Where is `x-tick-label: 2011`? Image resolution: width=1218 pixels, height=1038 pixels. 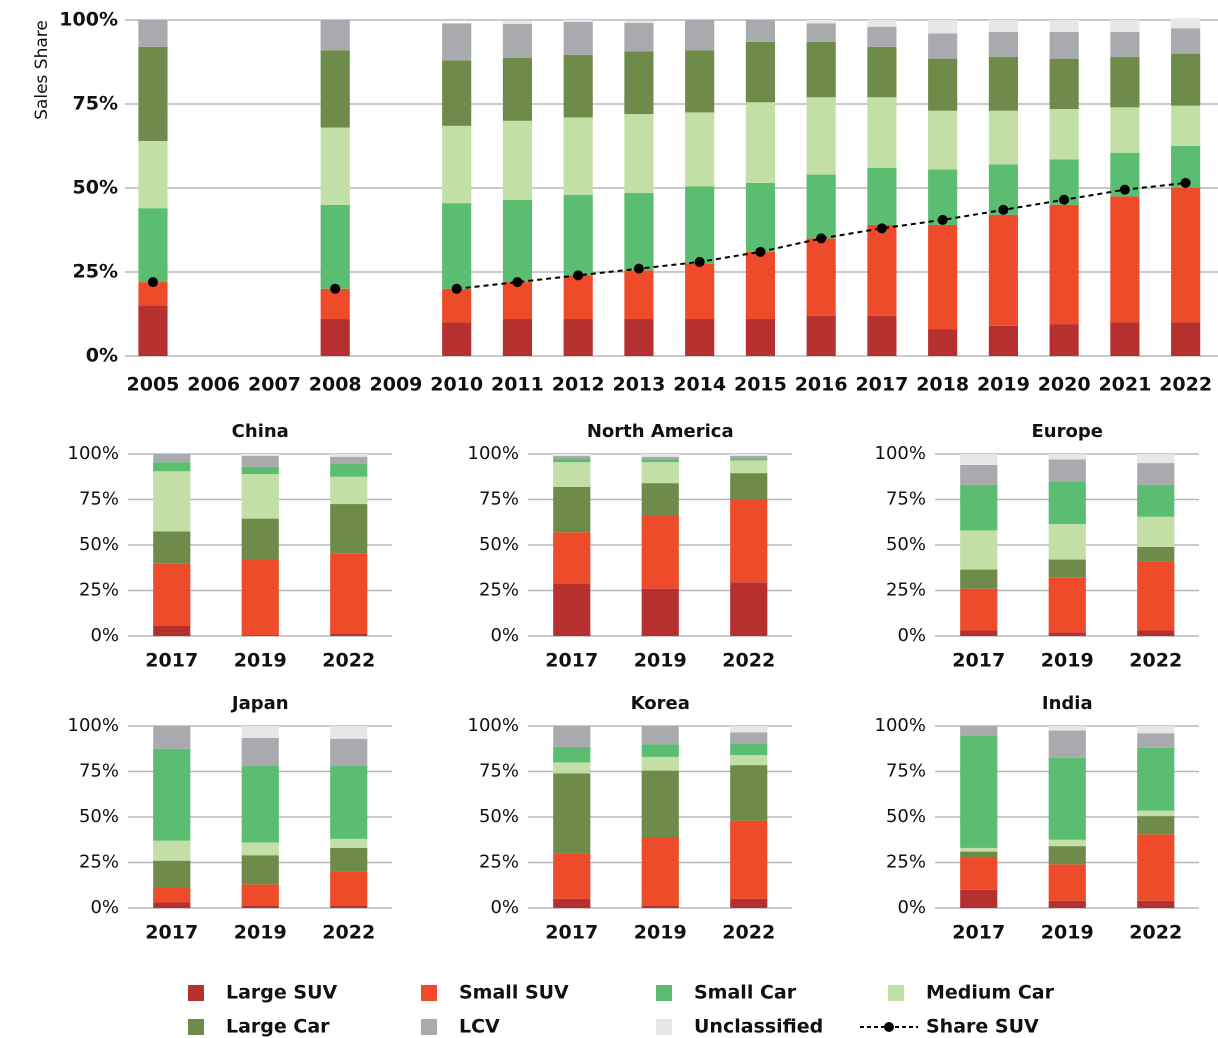
x-tick-label: 2011 is located at coordinates (517, 385).